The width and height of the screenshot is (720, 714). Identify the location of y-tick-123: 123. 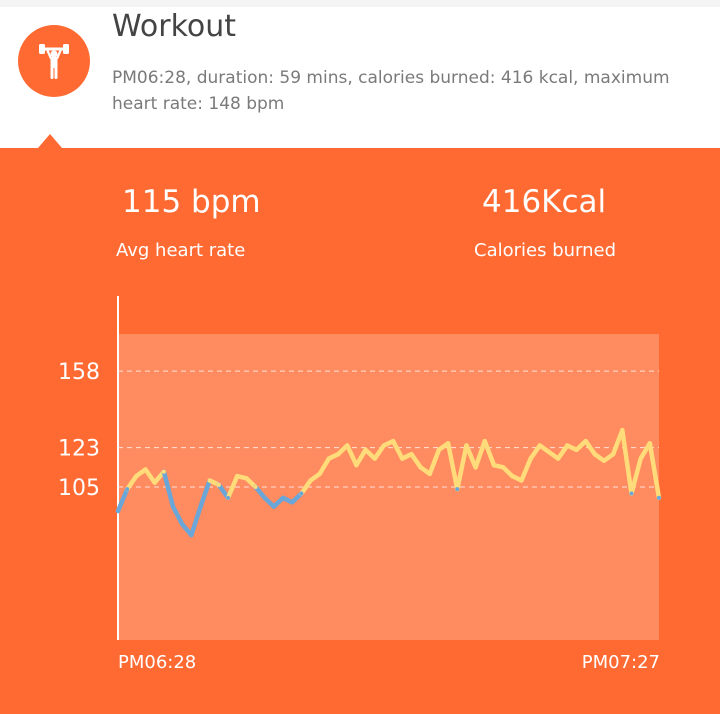
(79, 449).